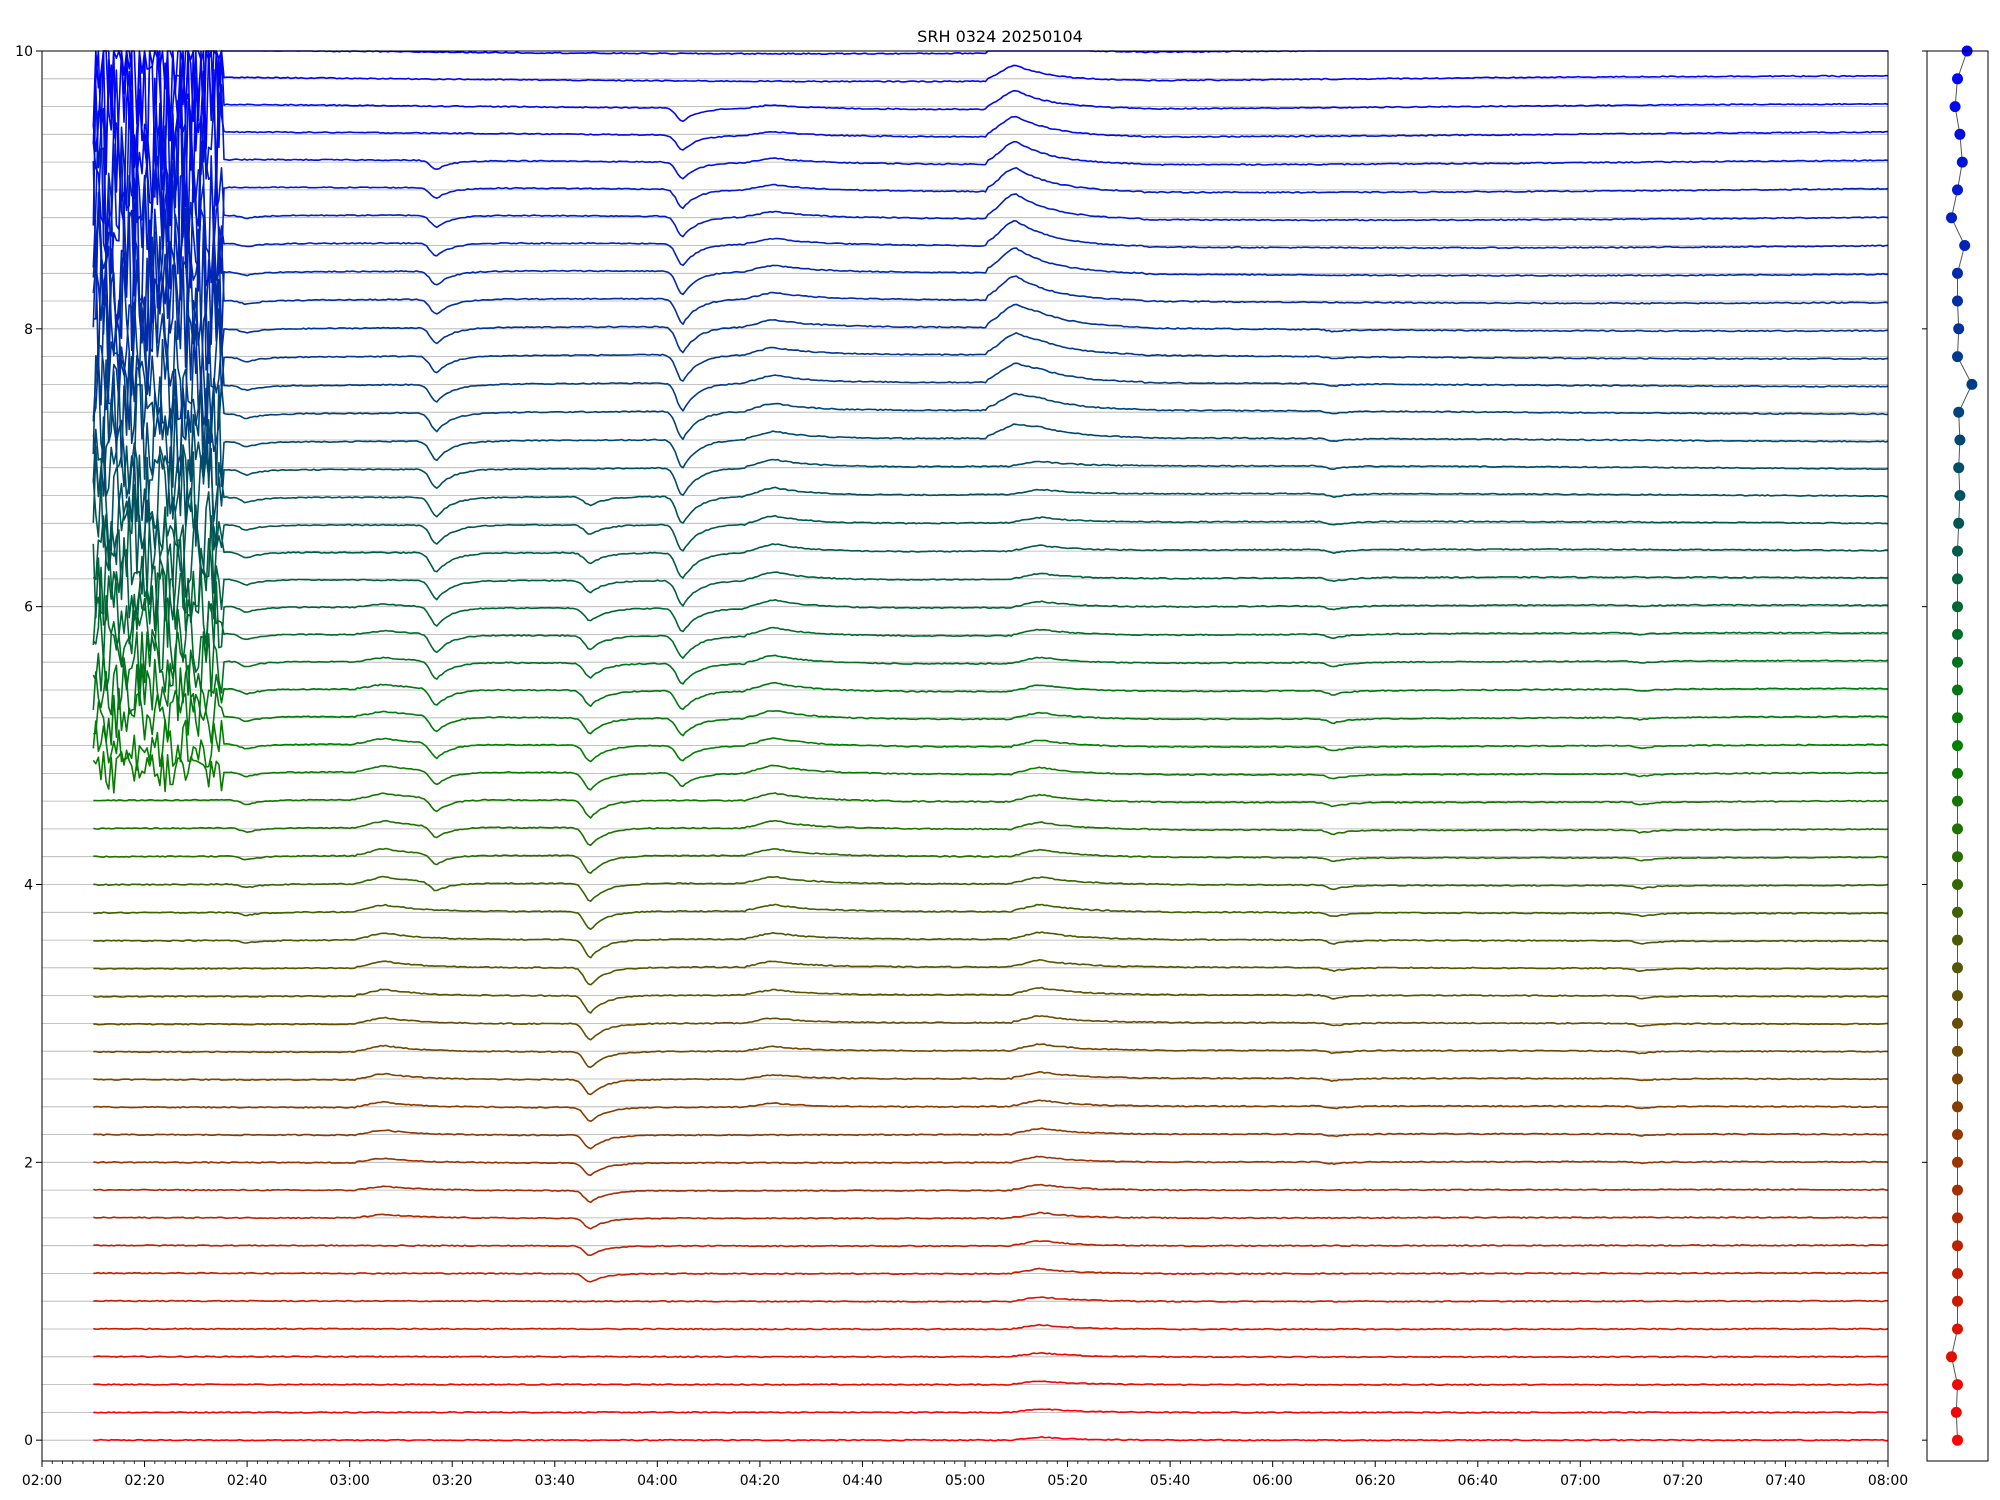 Image resolution: width=2000 pixels, height=1500 pixels. Describe the element at coordinates (1683, 1481) in the screenshot. I see `x-tick-label: 07:20` at that location.